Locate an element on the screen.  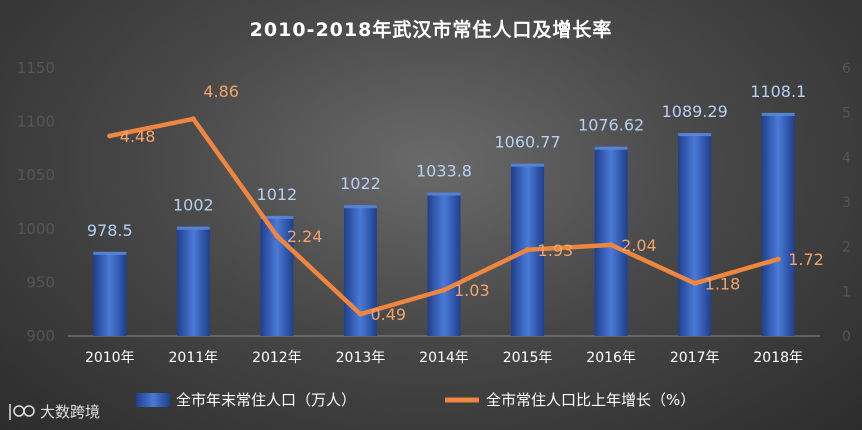
y-right-tick-label: 3 is located at coordinates (846, 203).